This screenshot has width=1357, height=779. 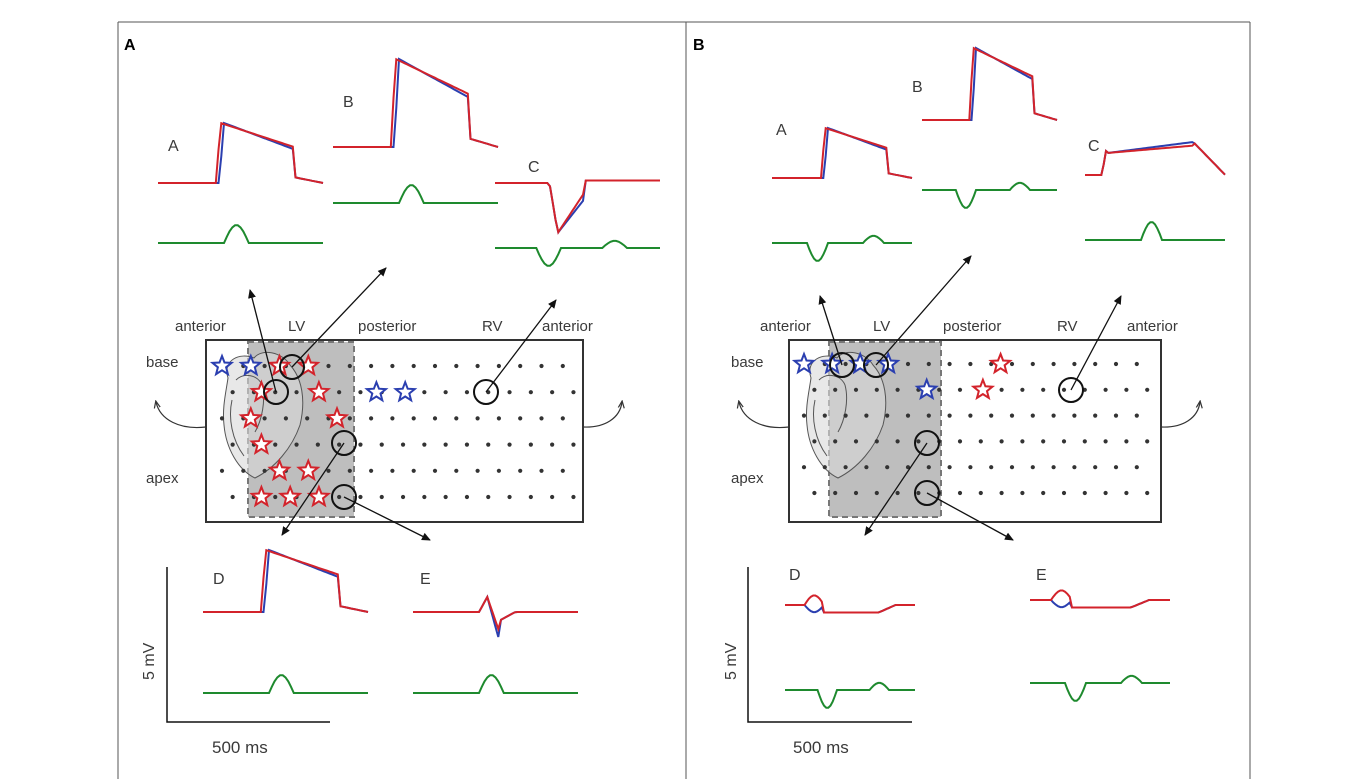 What do you see at coordinates (534, 167) in the screenshot?
I see `trace-label-c: C` at bounding box center [534, 167].